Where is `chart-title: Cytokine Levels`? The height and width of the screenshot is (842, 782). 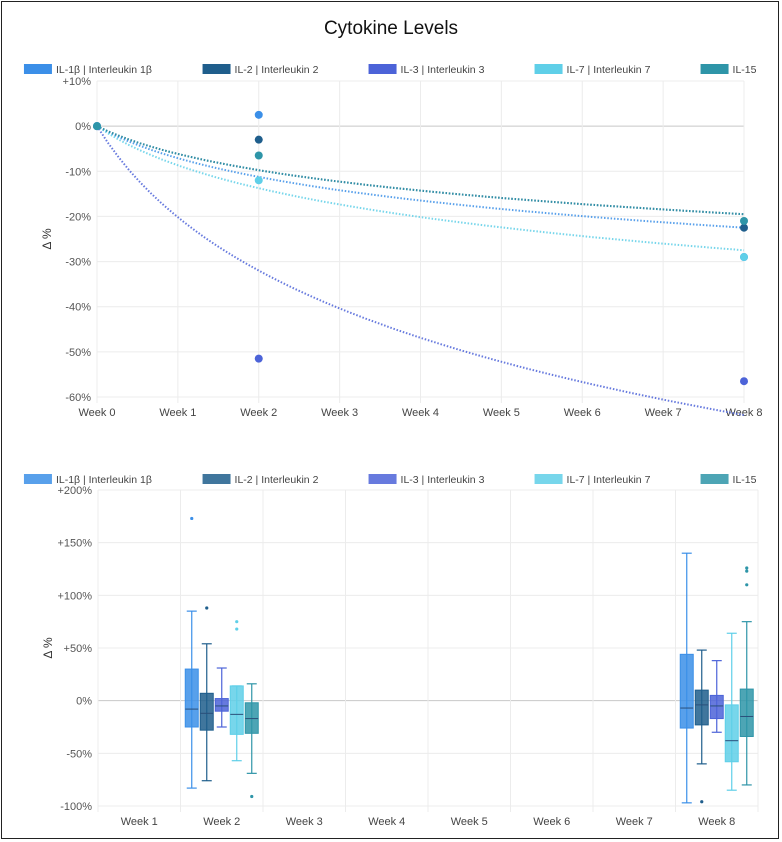
chart-title: Cytokine Levels is located at coordinates (391, 28).